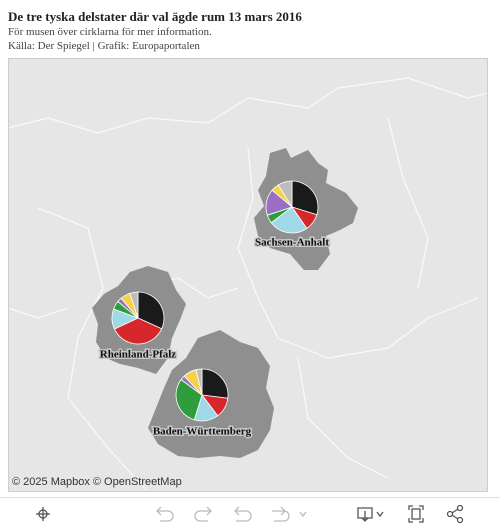 This screenshot has height=527, width=500. I want to click on share-button, so click(455, 514).